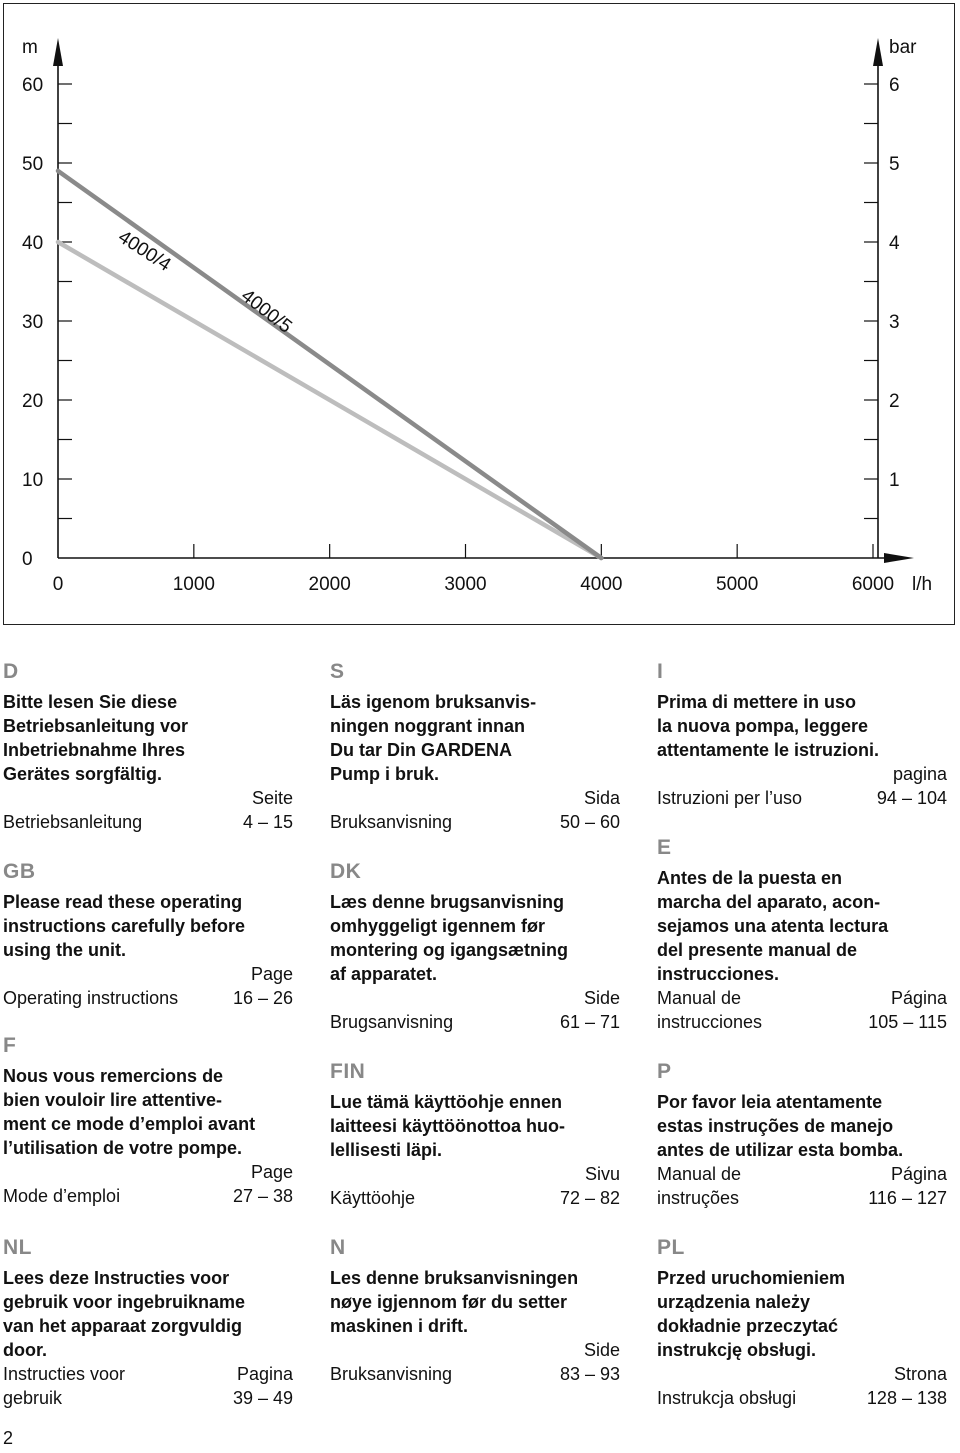 This screenshot has width=960, height=1453. Describe the element at coordinates (194, 584) in the screenshot. I see `x-tick-label: 1000` at that location.